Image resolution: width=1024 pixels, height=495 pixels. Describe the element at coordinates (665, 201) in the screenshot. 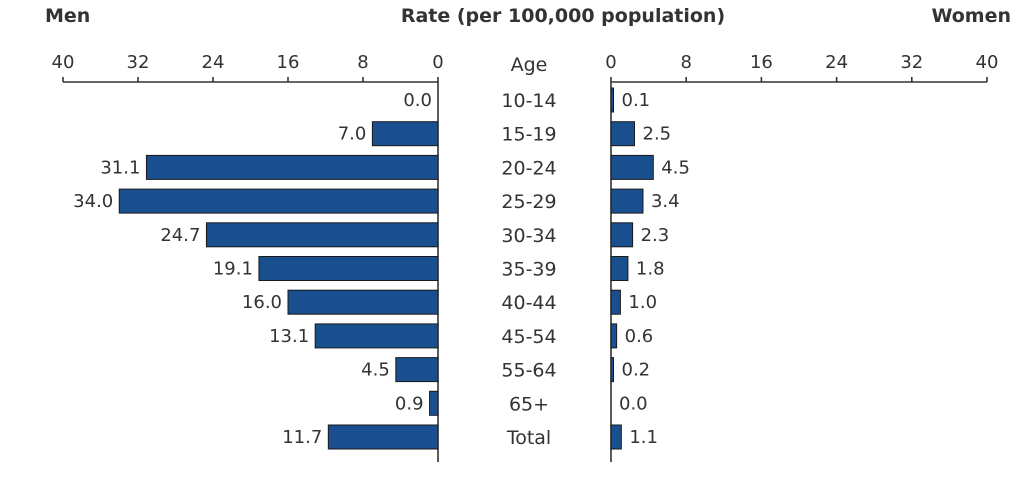

I see `women-value-label: 3.4` at that location.